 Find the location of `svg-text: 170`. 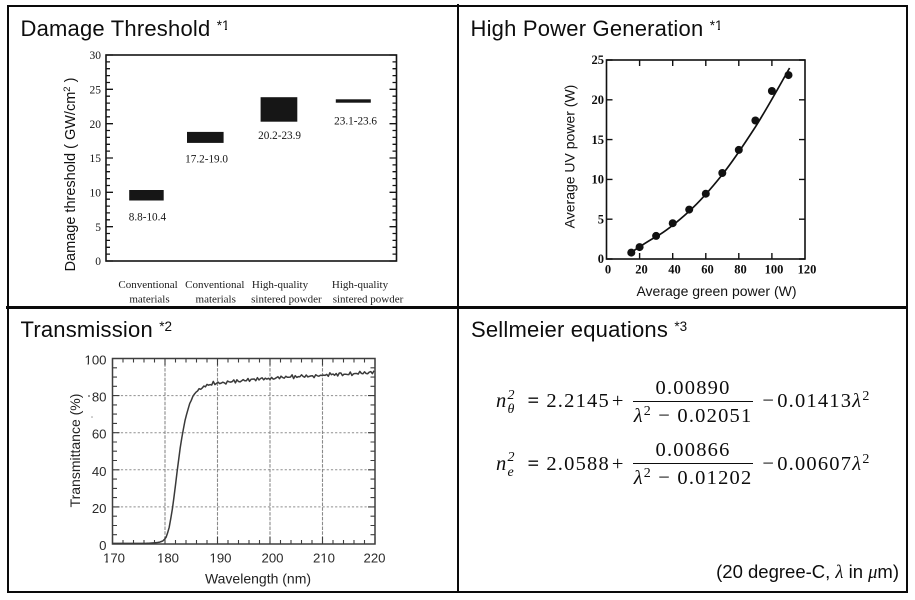

svg-text: 170 is located at coordinates (114, 558).